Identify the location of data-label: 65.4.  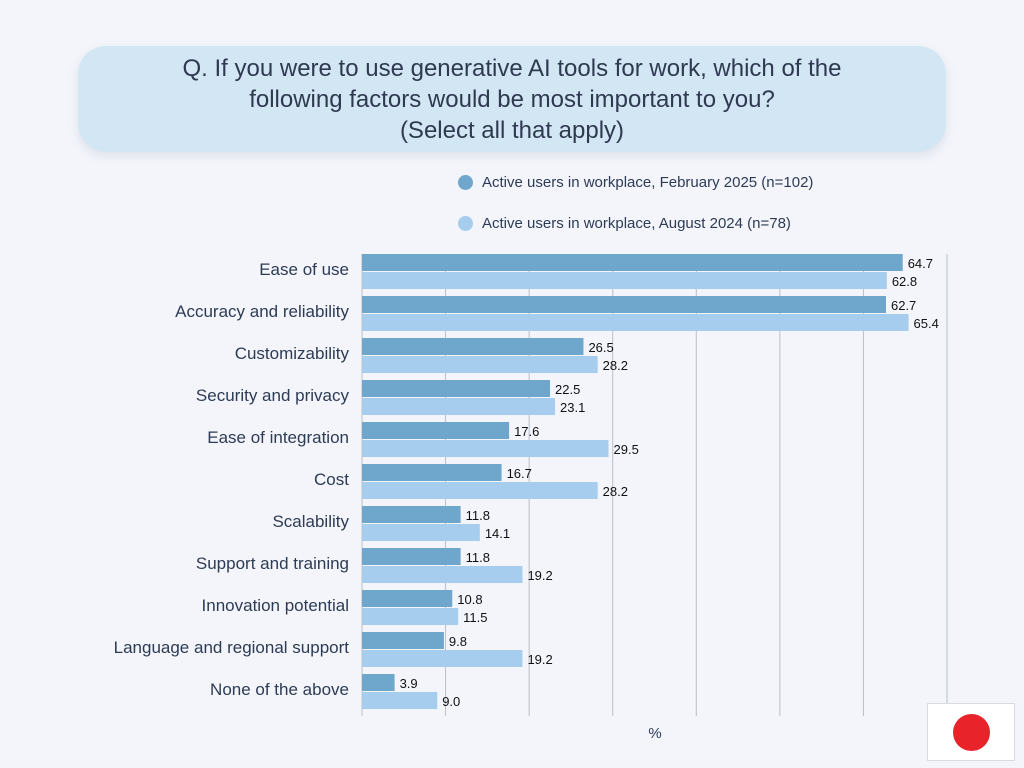
(926, 323).